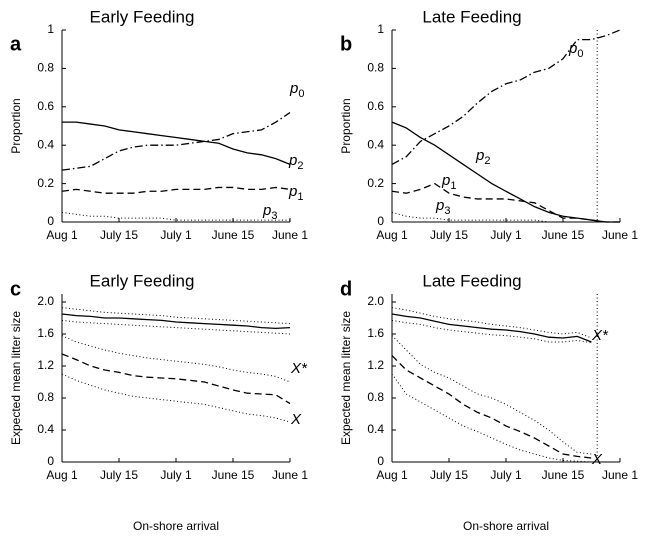  What do you see at coordinates (15, 289) in the screenshot?
I see `panel-label: c` at bounding box center [15, 289].